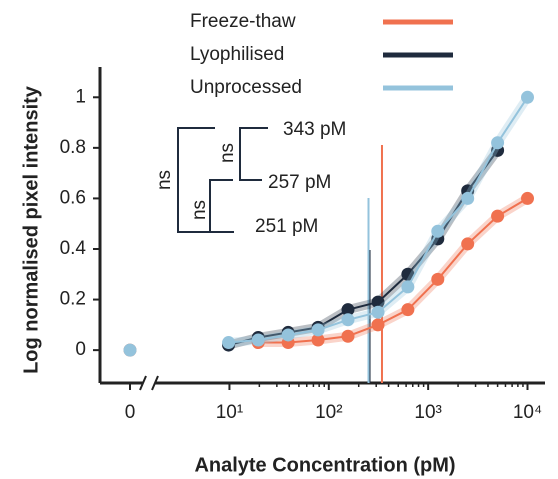  I want to click on y-tick-label: 0.4, so click(73, 248).